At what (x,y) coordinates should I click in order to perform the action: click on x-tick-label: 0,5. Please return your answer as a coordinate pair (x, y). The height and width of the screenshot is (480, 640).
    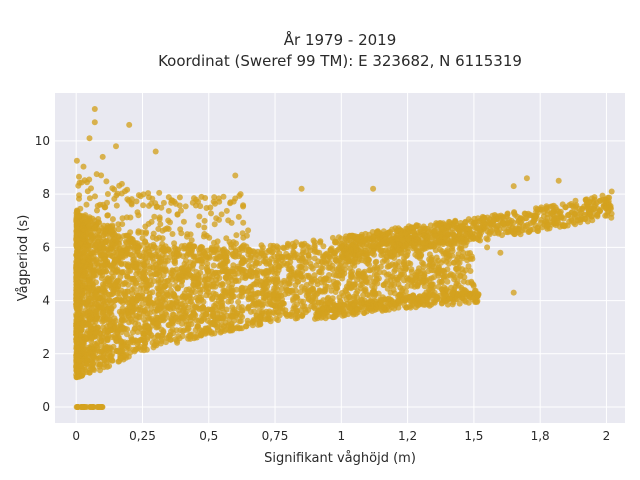
    Looking at the image, I should click on (208, 436).